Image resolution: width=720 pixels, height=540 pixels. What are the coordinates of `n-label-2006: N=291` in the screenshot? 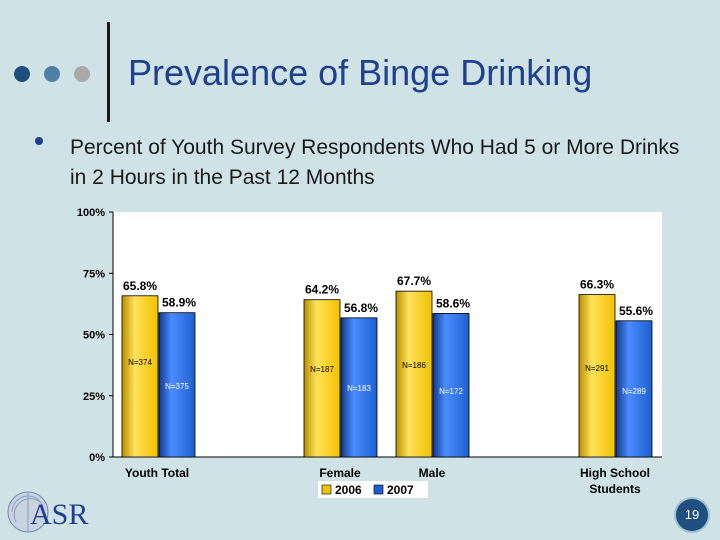 It's located at (597, 368).